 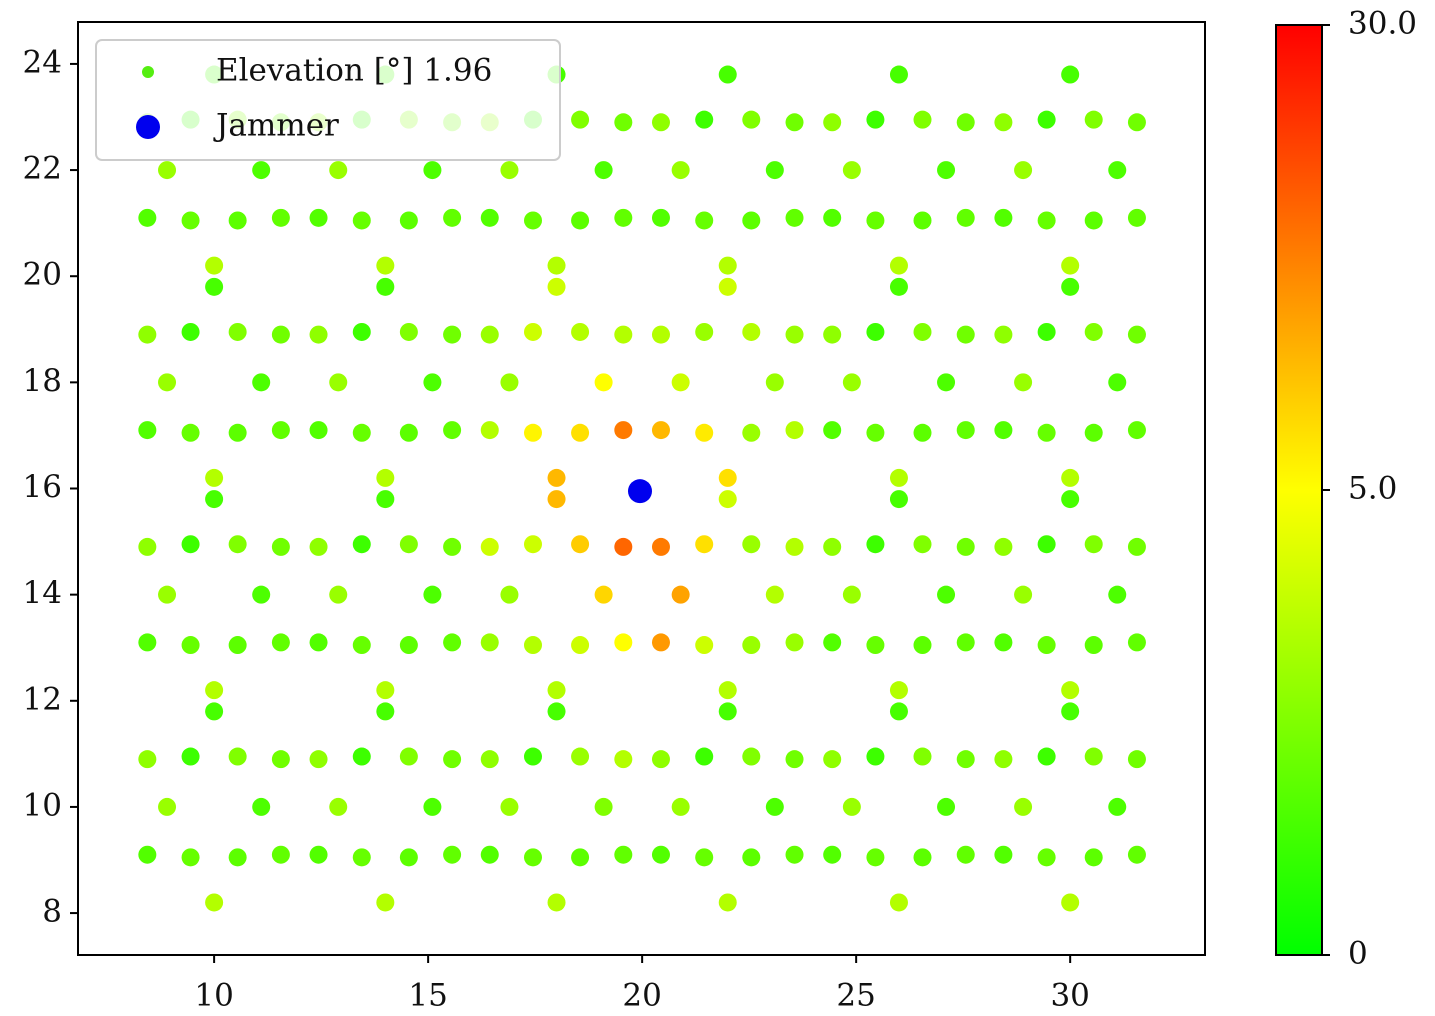 What do you see at coordinates (276, 126) in the screenshot?
I see `legend-label: Jammer` at bounding box center [276, 126].